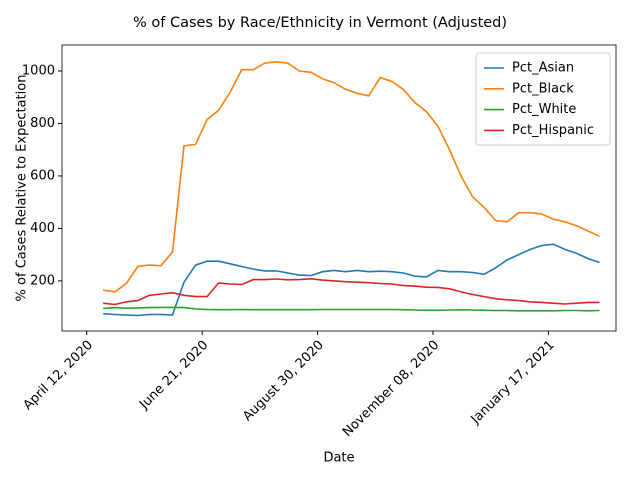 The width and height of the screenshot is (640, 480). What do you see at coordinates (42, 123) in the screenshot?
I see `y-tick-label: 800` at bounding box center [42, 123].